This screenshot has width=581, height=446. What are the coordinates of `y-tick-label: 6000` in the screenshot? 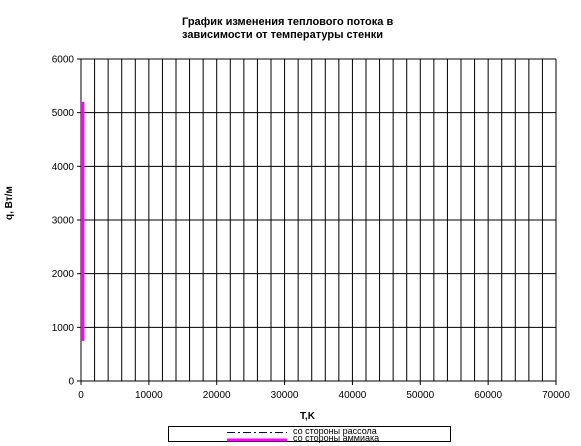 It's located at (63, 60).